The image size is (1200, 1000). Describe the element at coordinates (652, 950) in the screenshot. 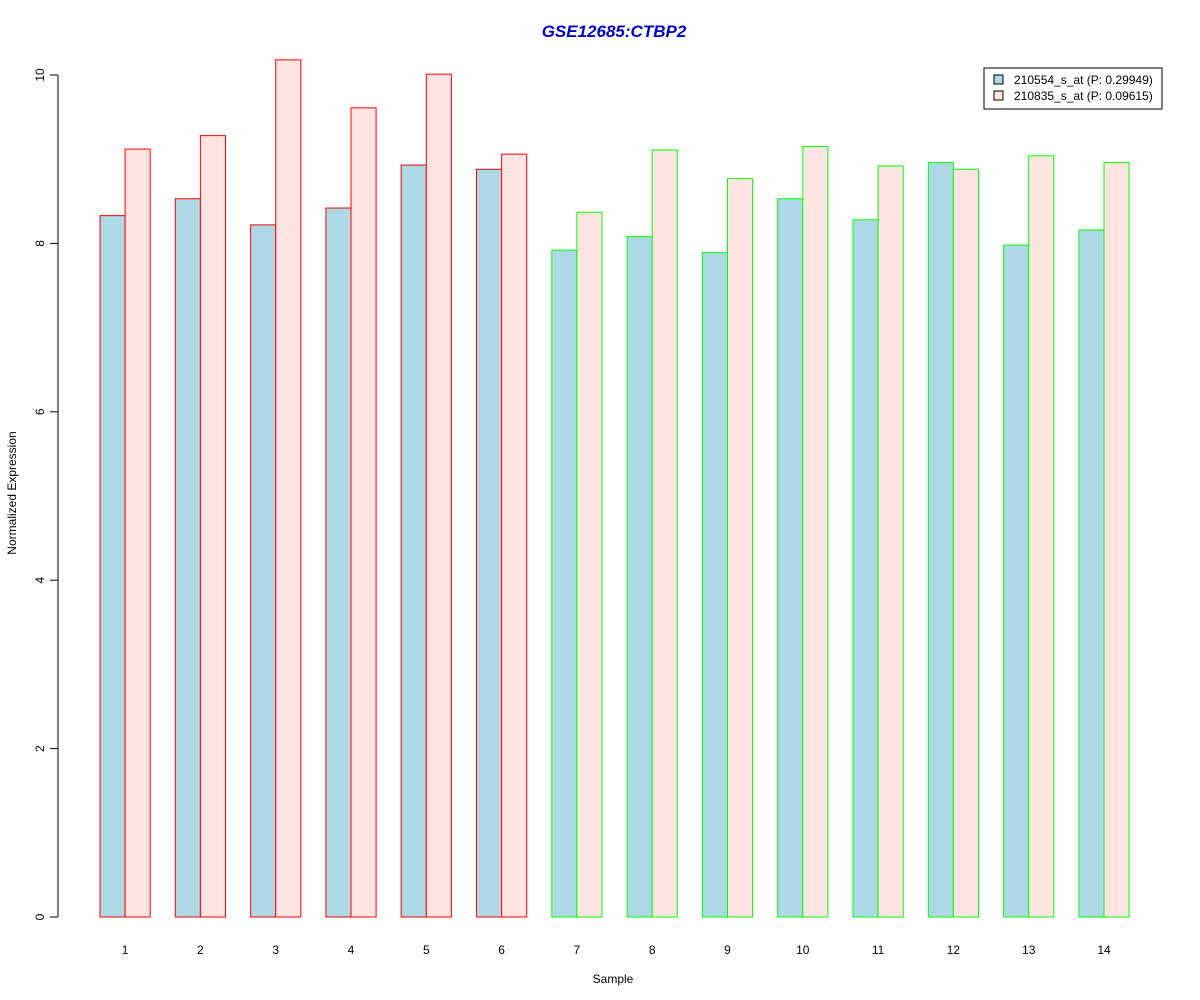

I see `x-tick-label: 8` at that location.